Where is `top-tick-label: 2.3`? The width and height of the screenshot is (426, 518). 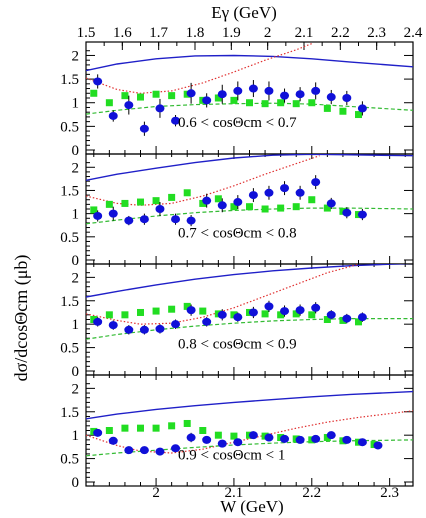
top-tick-label: 2.3 is located at coordinates (376, 33).